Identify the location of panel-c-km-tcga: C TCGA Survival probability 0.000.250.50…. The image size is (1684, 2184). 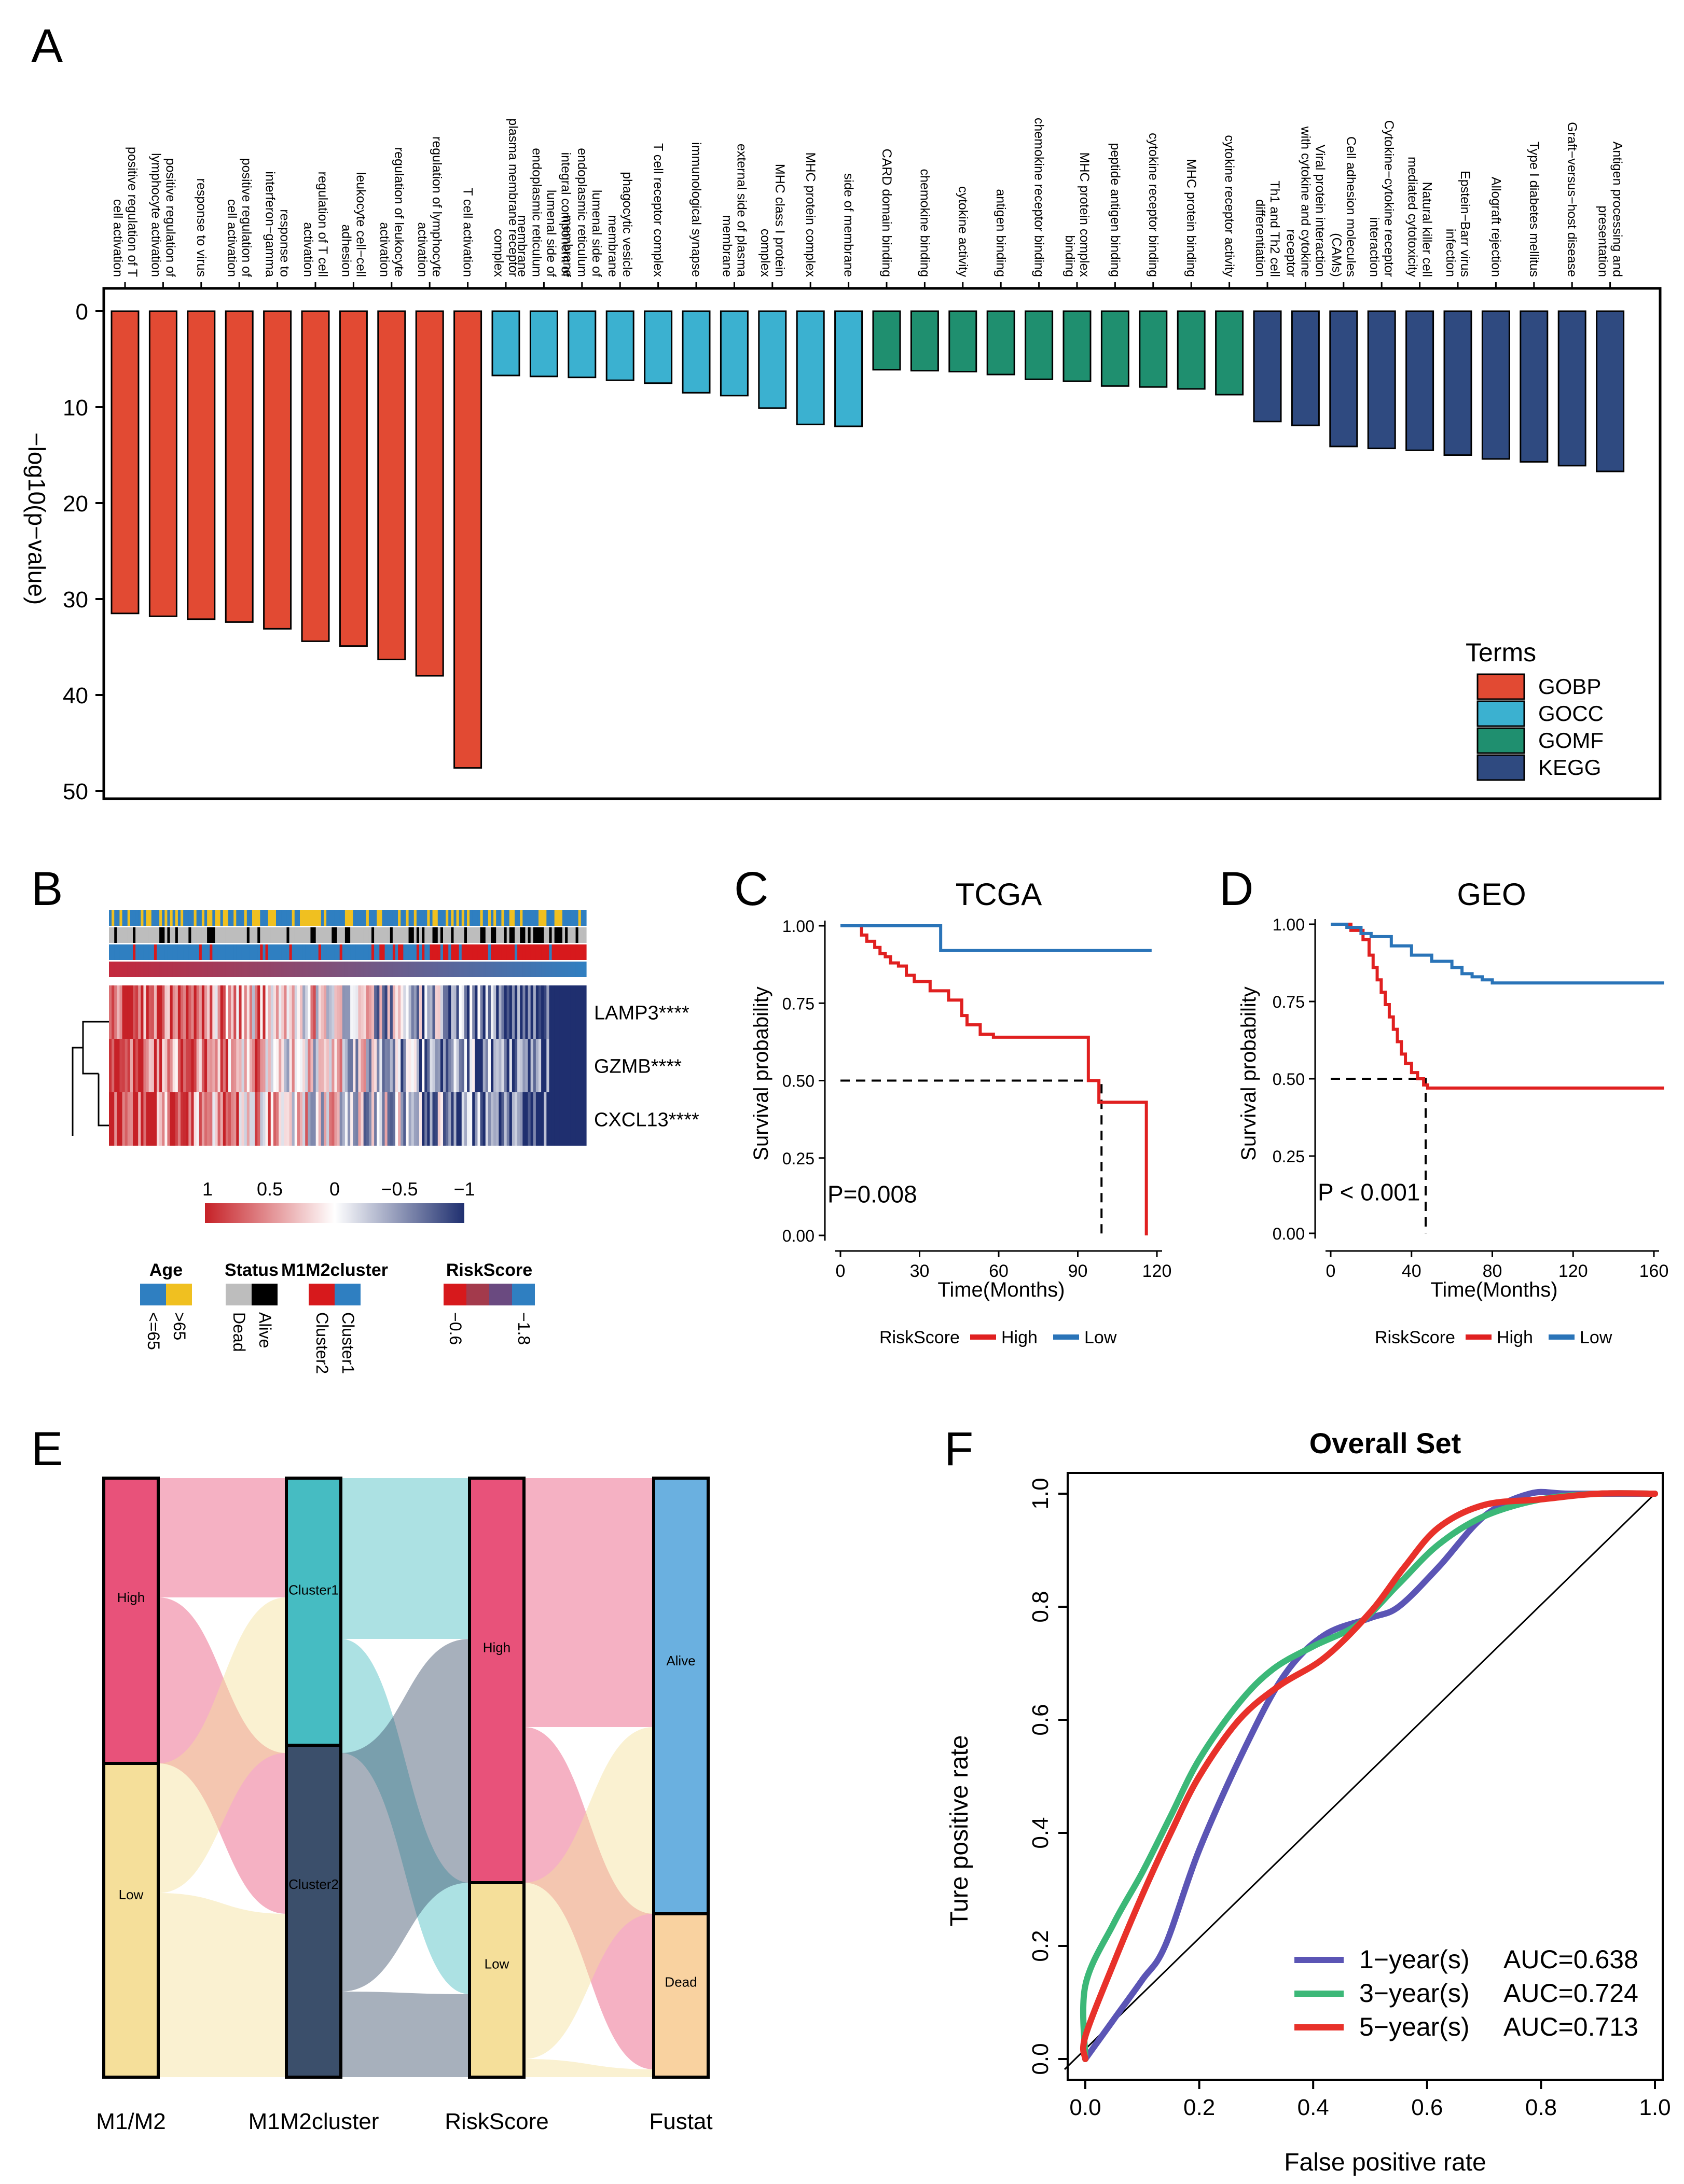
(952, 1105).